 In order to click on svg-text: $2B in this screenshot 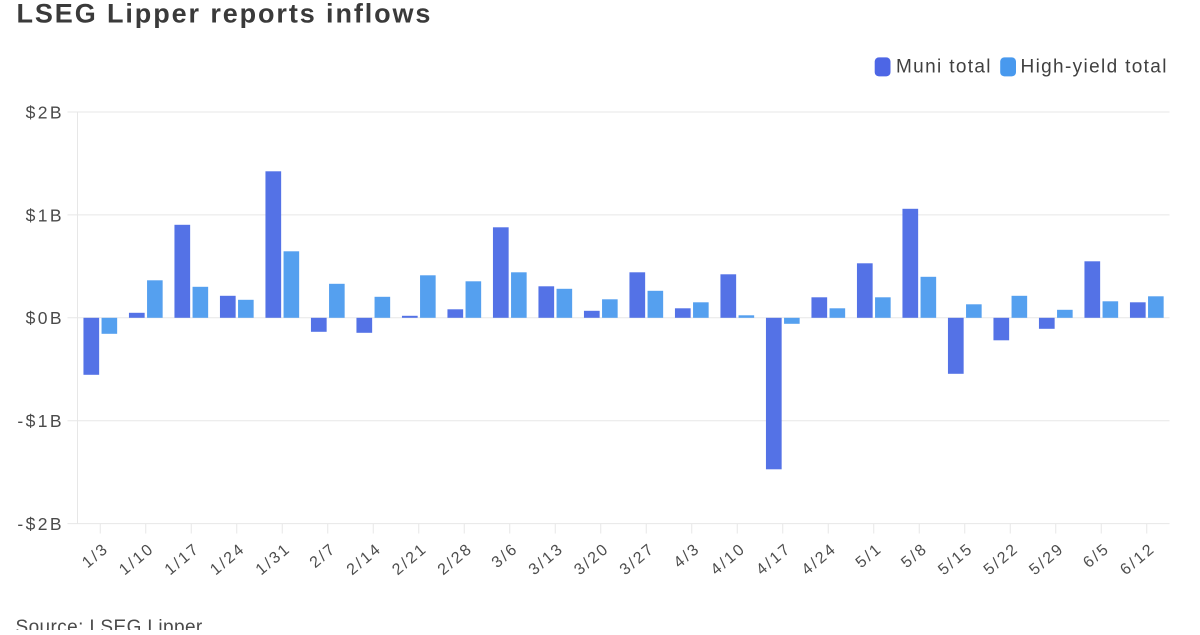, I will do `click(45, 112)`.